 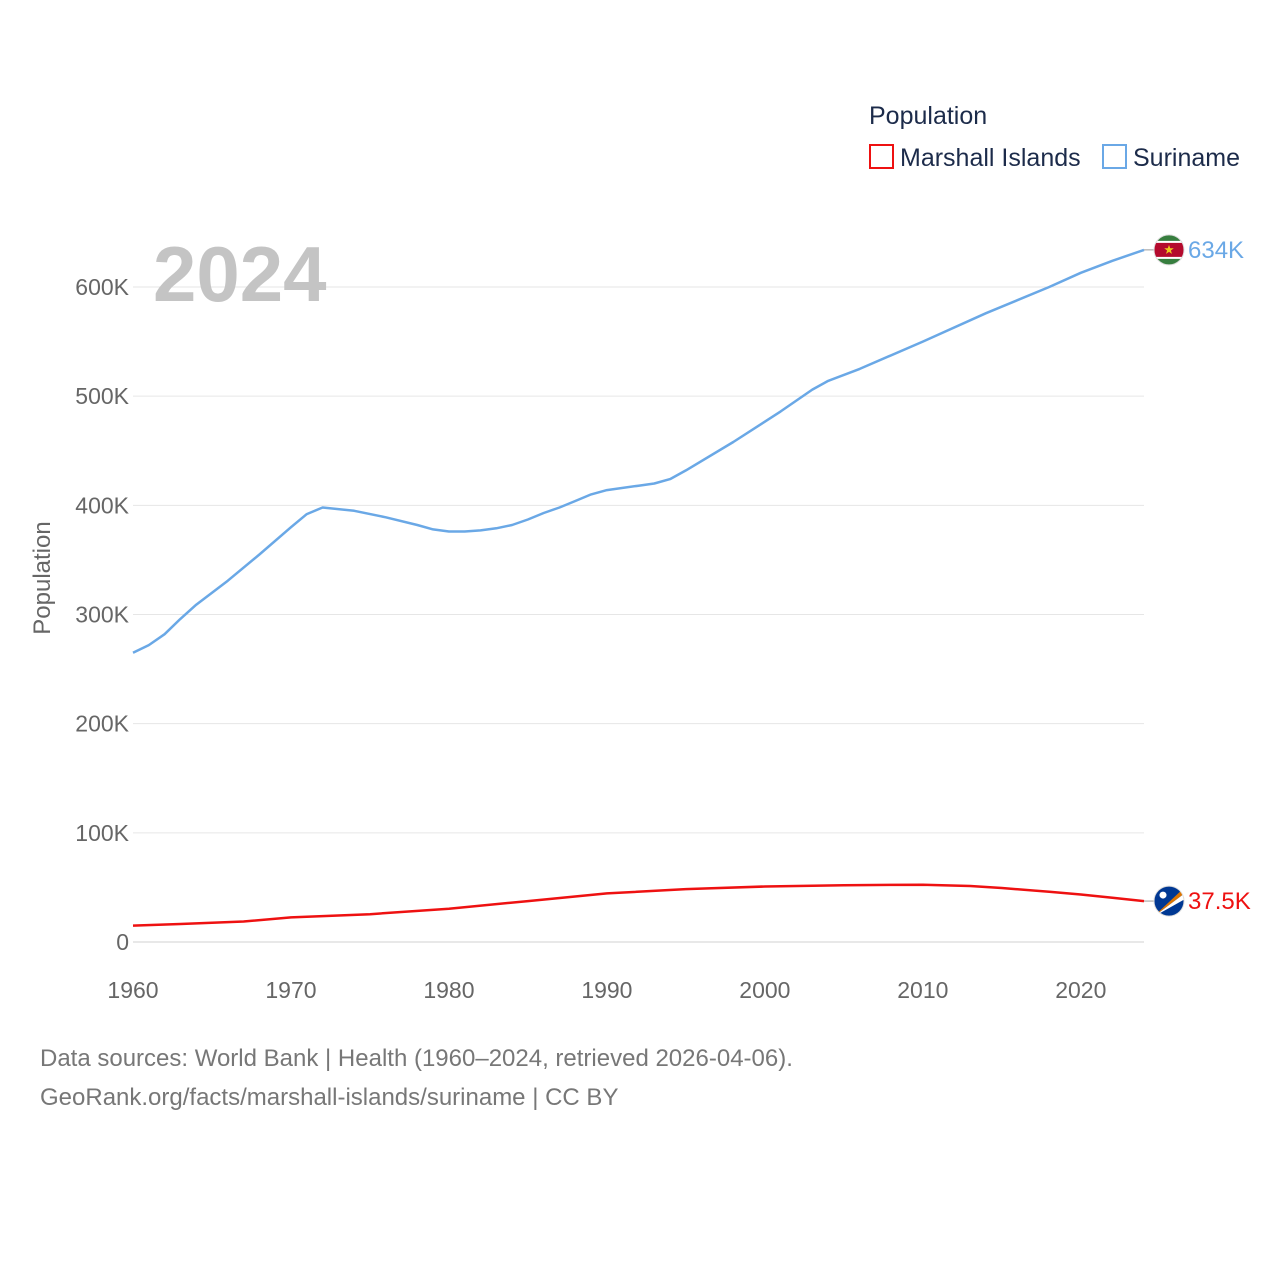 I want to click on y-tick-label: 400K, so click(x=102, y=505).